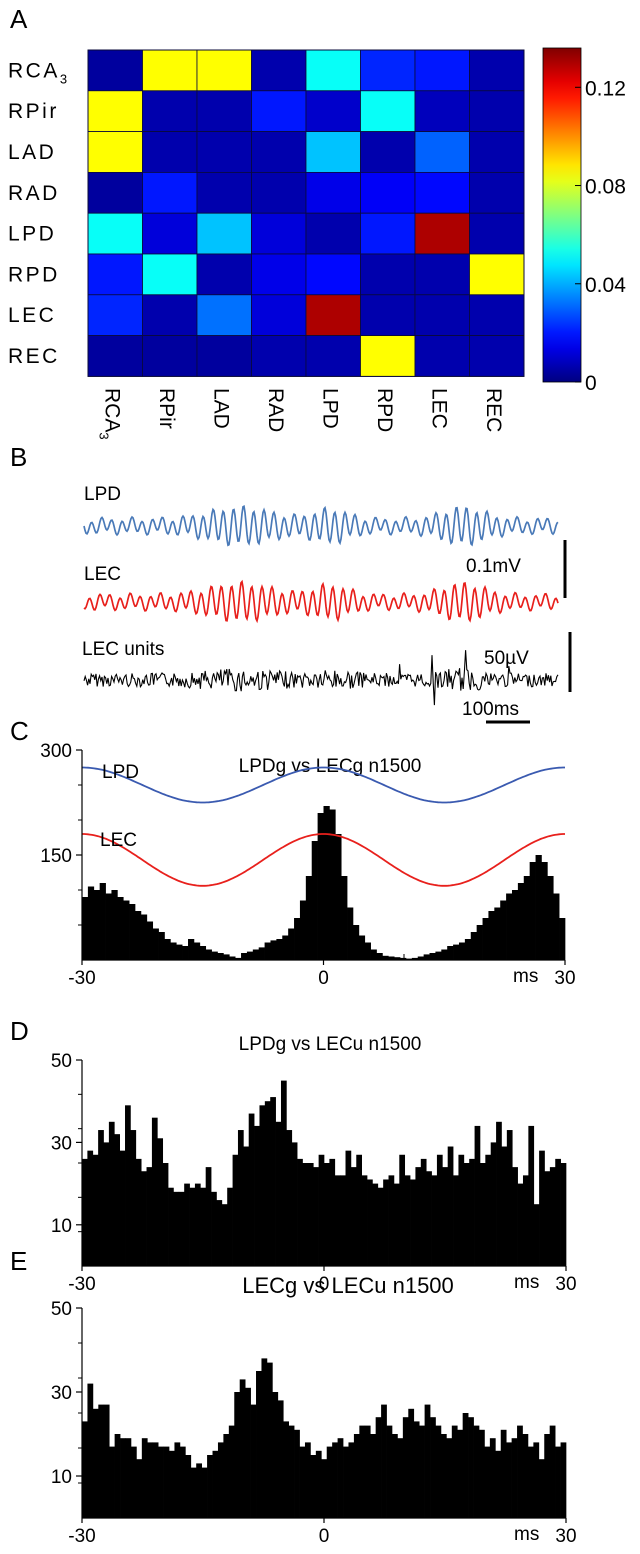 The width and height of the screenshot is (640, 1554). I want to click on row-label-3: RAD, so click(34, 193).